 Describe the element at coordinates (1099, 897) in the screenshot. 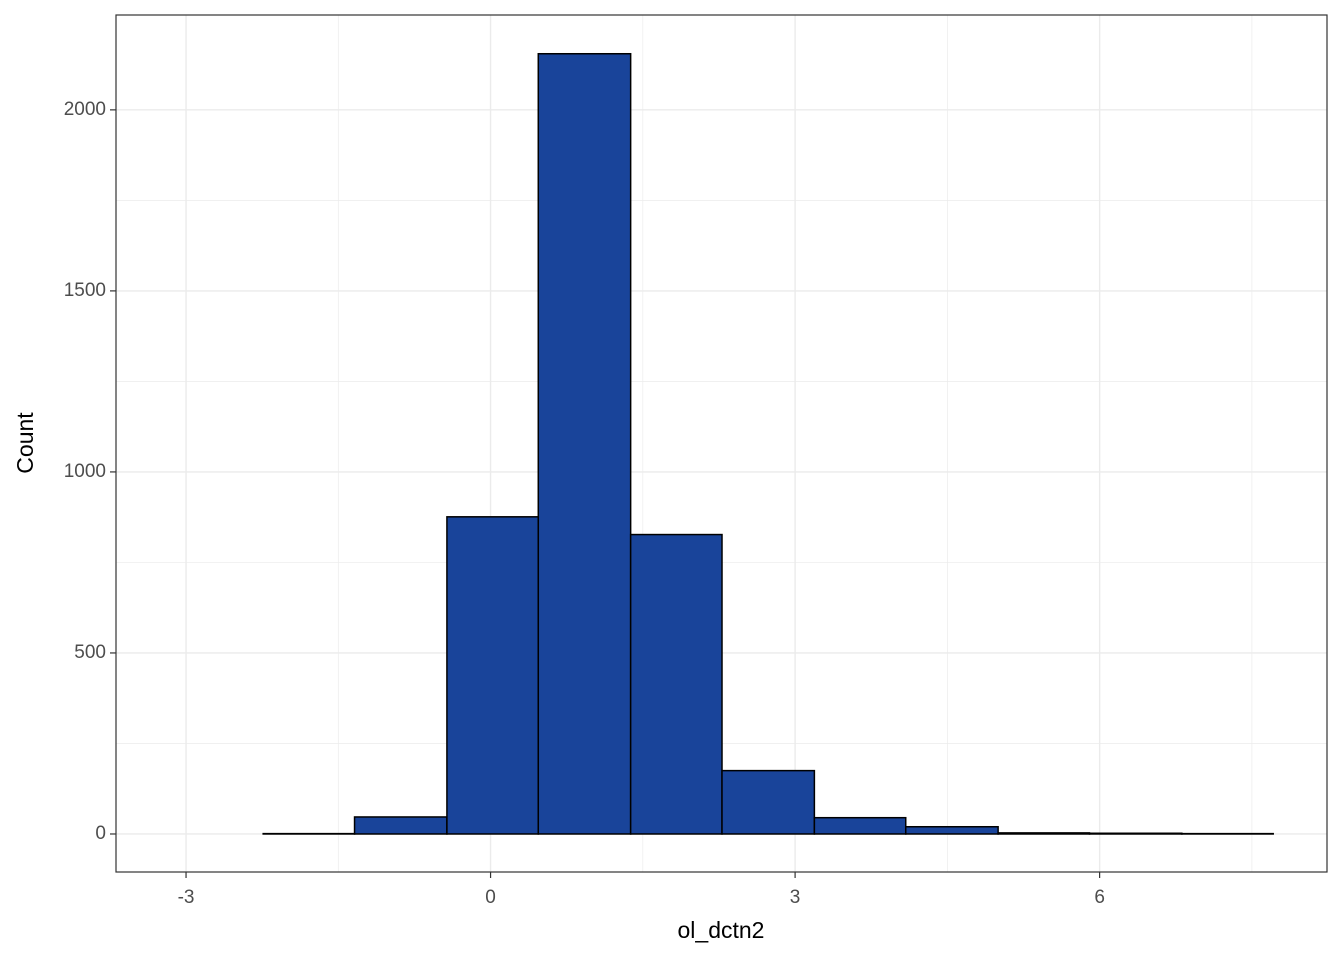

I see `x-tick-label: 6` at that location.